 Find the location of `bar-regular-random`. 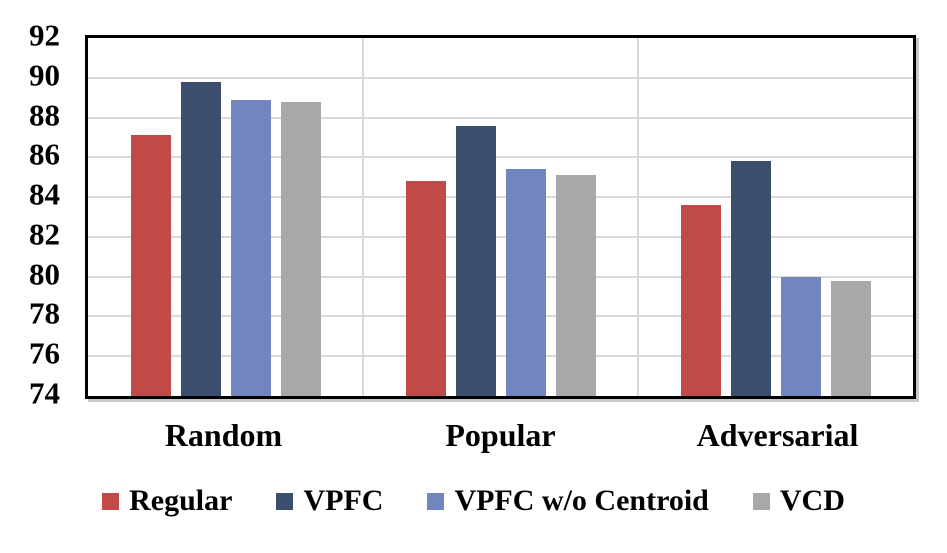

bar-regular-random is located at coordinates (150, 265).